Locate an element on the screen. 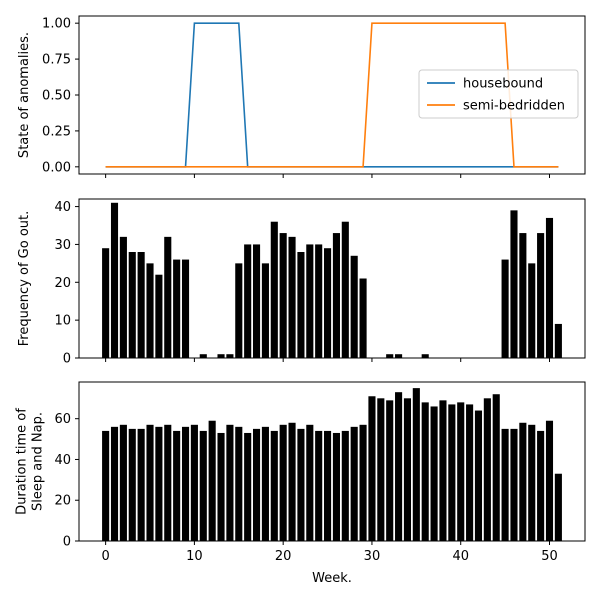 The width and height of the screenshot is (600, 600). y-axis-label-line: Duration time of is located at coordinates (22, 461).